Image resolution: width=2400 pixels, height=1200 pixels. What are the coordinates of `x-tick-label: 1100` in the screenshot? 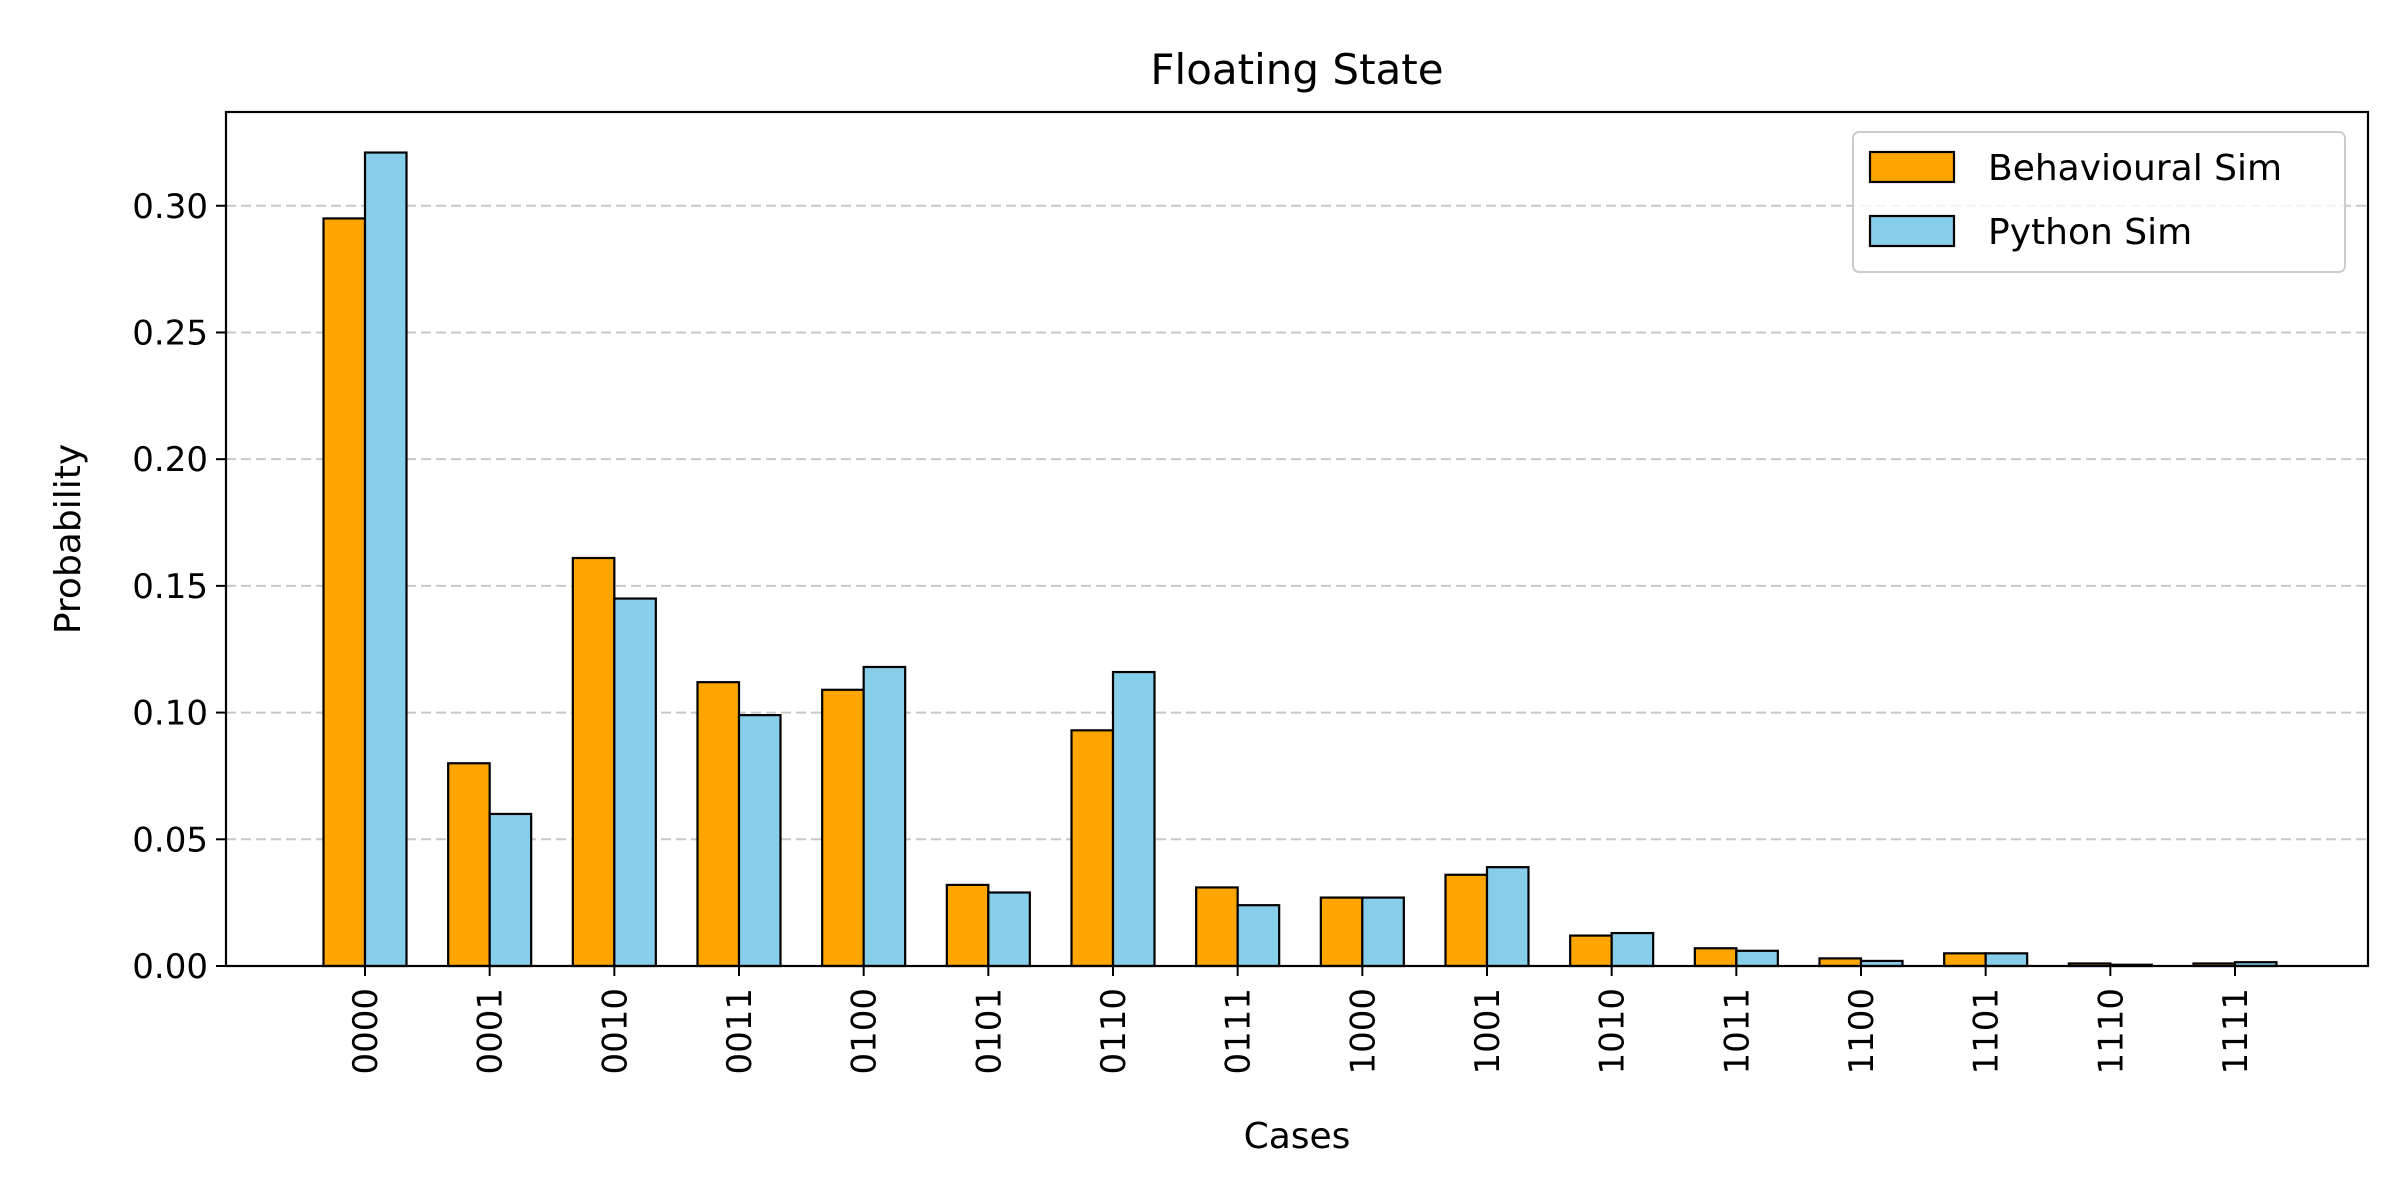 It's located at (1862, 1031).